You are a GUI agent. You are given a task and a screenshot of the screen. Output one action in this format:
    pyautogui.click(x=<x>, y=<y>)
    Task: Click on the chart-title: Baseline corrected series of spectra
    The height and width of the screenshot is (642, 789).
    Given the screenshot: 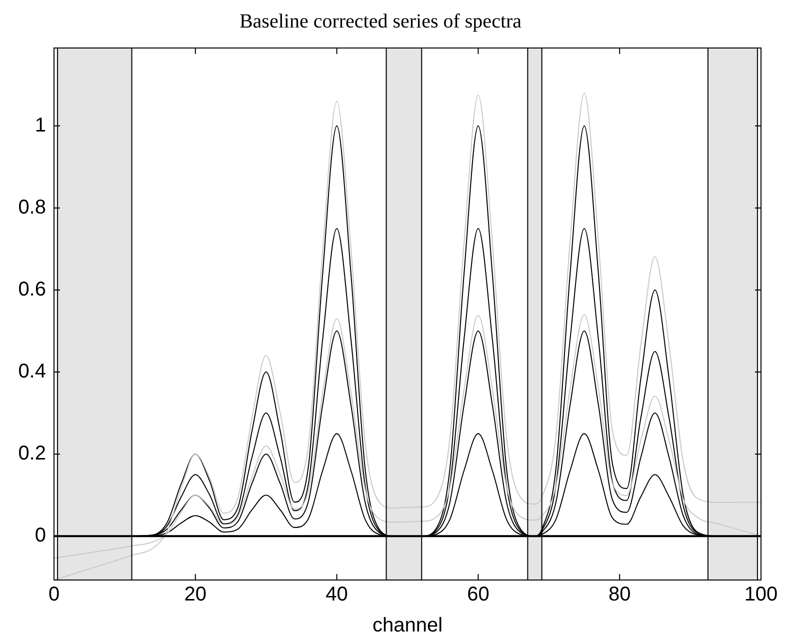 What is the action you would take?
    pyautogui.click(x=380, y=21)
    